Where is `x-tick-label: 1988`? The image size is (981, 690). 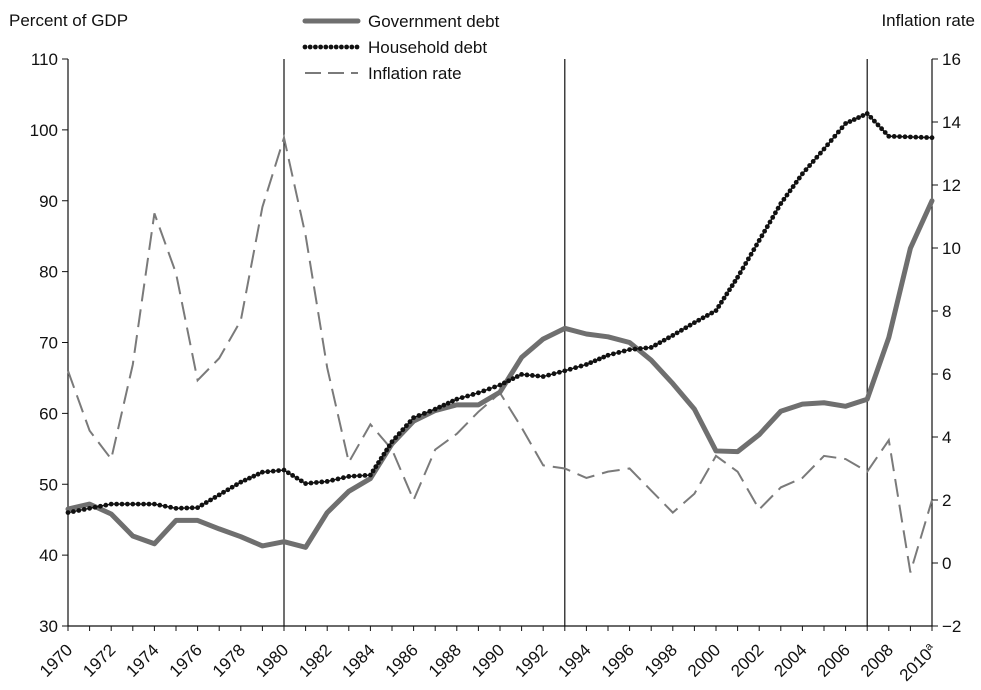
x-tick-label: 1988 is located at coordinates (445, 660).